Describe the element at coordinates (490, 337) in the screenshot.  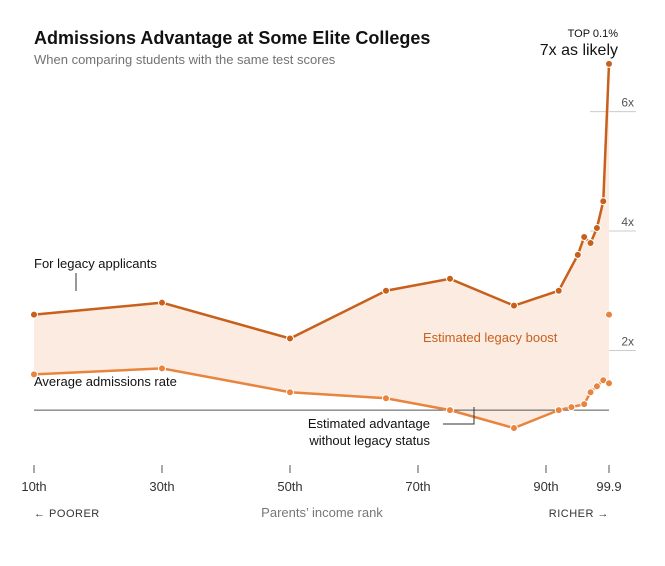
I see `boost-label: Estimated legacy boost` at that location.